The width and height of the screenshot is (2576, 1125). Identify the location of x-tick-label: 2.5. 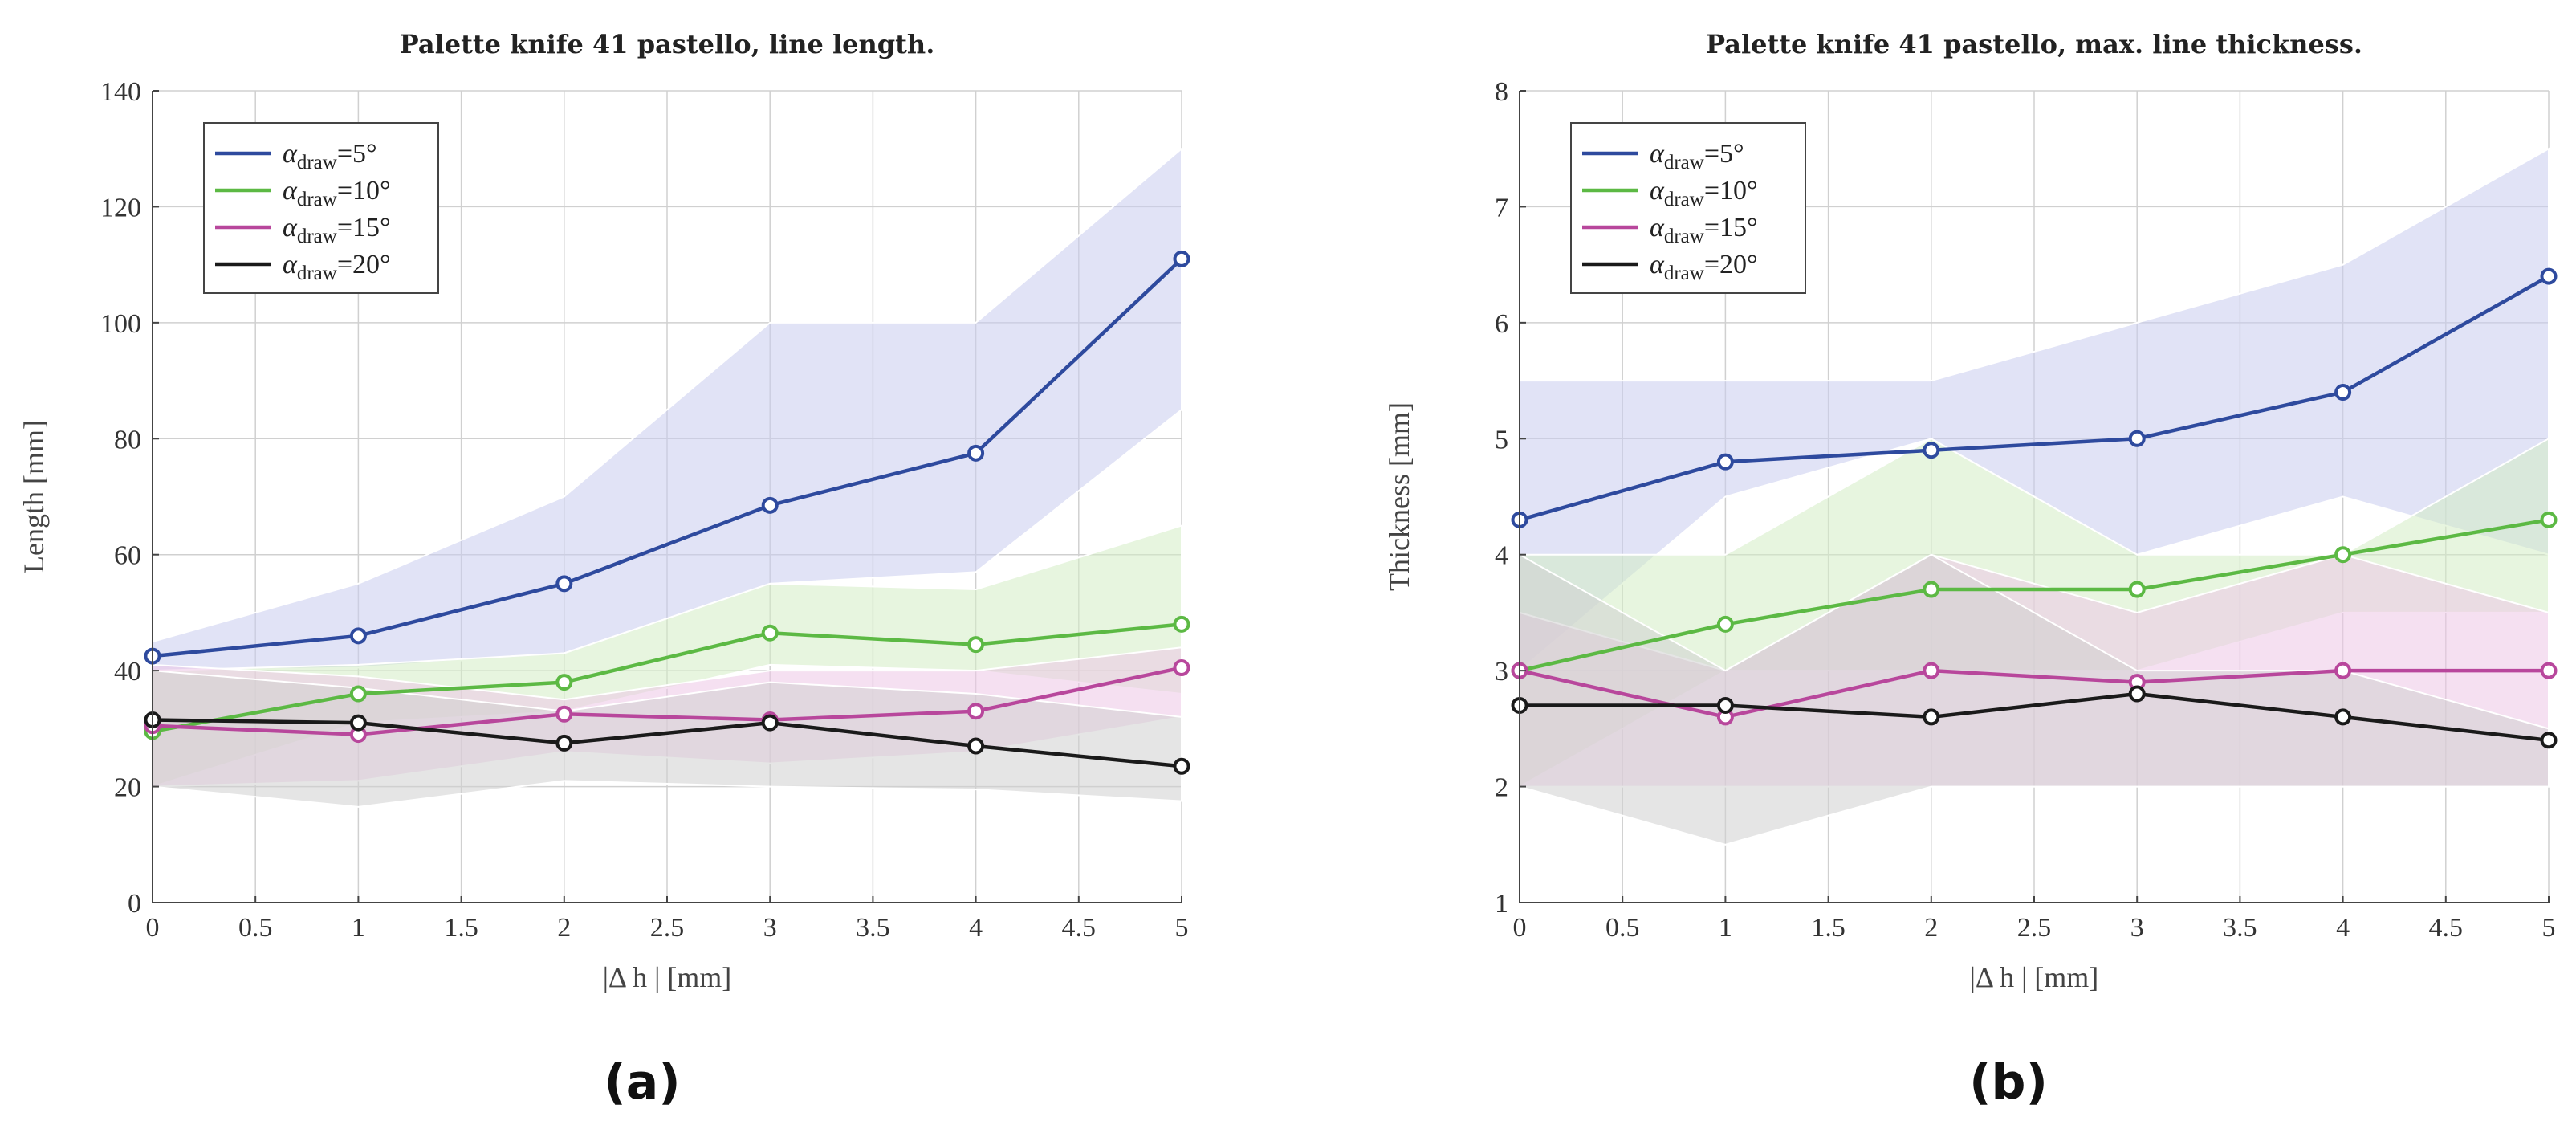
(667, 928).